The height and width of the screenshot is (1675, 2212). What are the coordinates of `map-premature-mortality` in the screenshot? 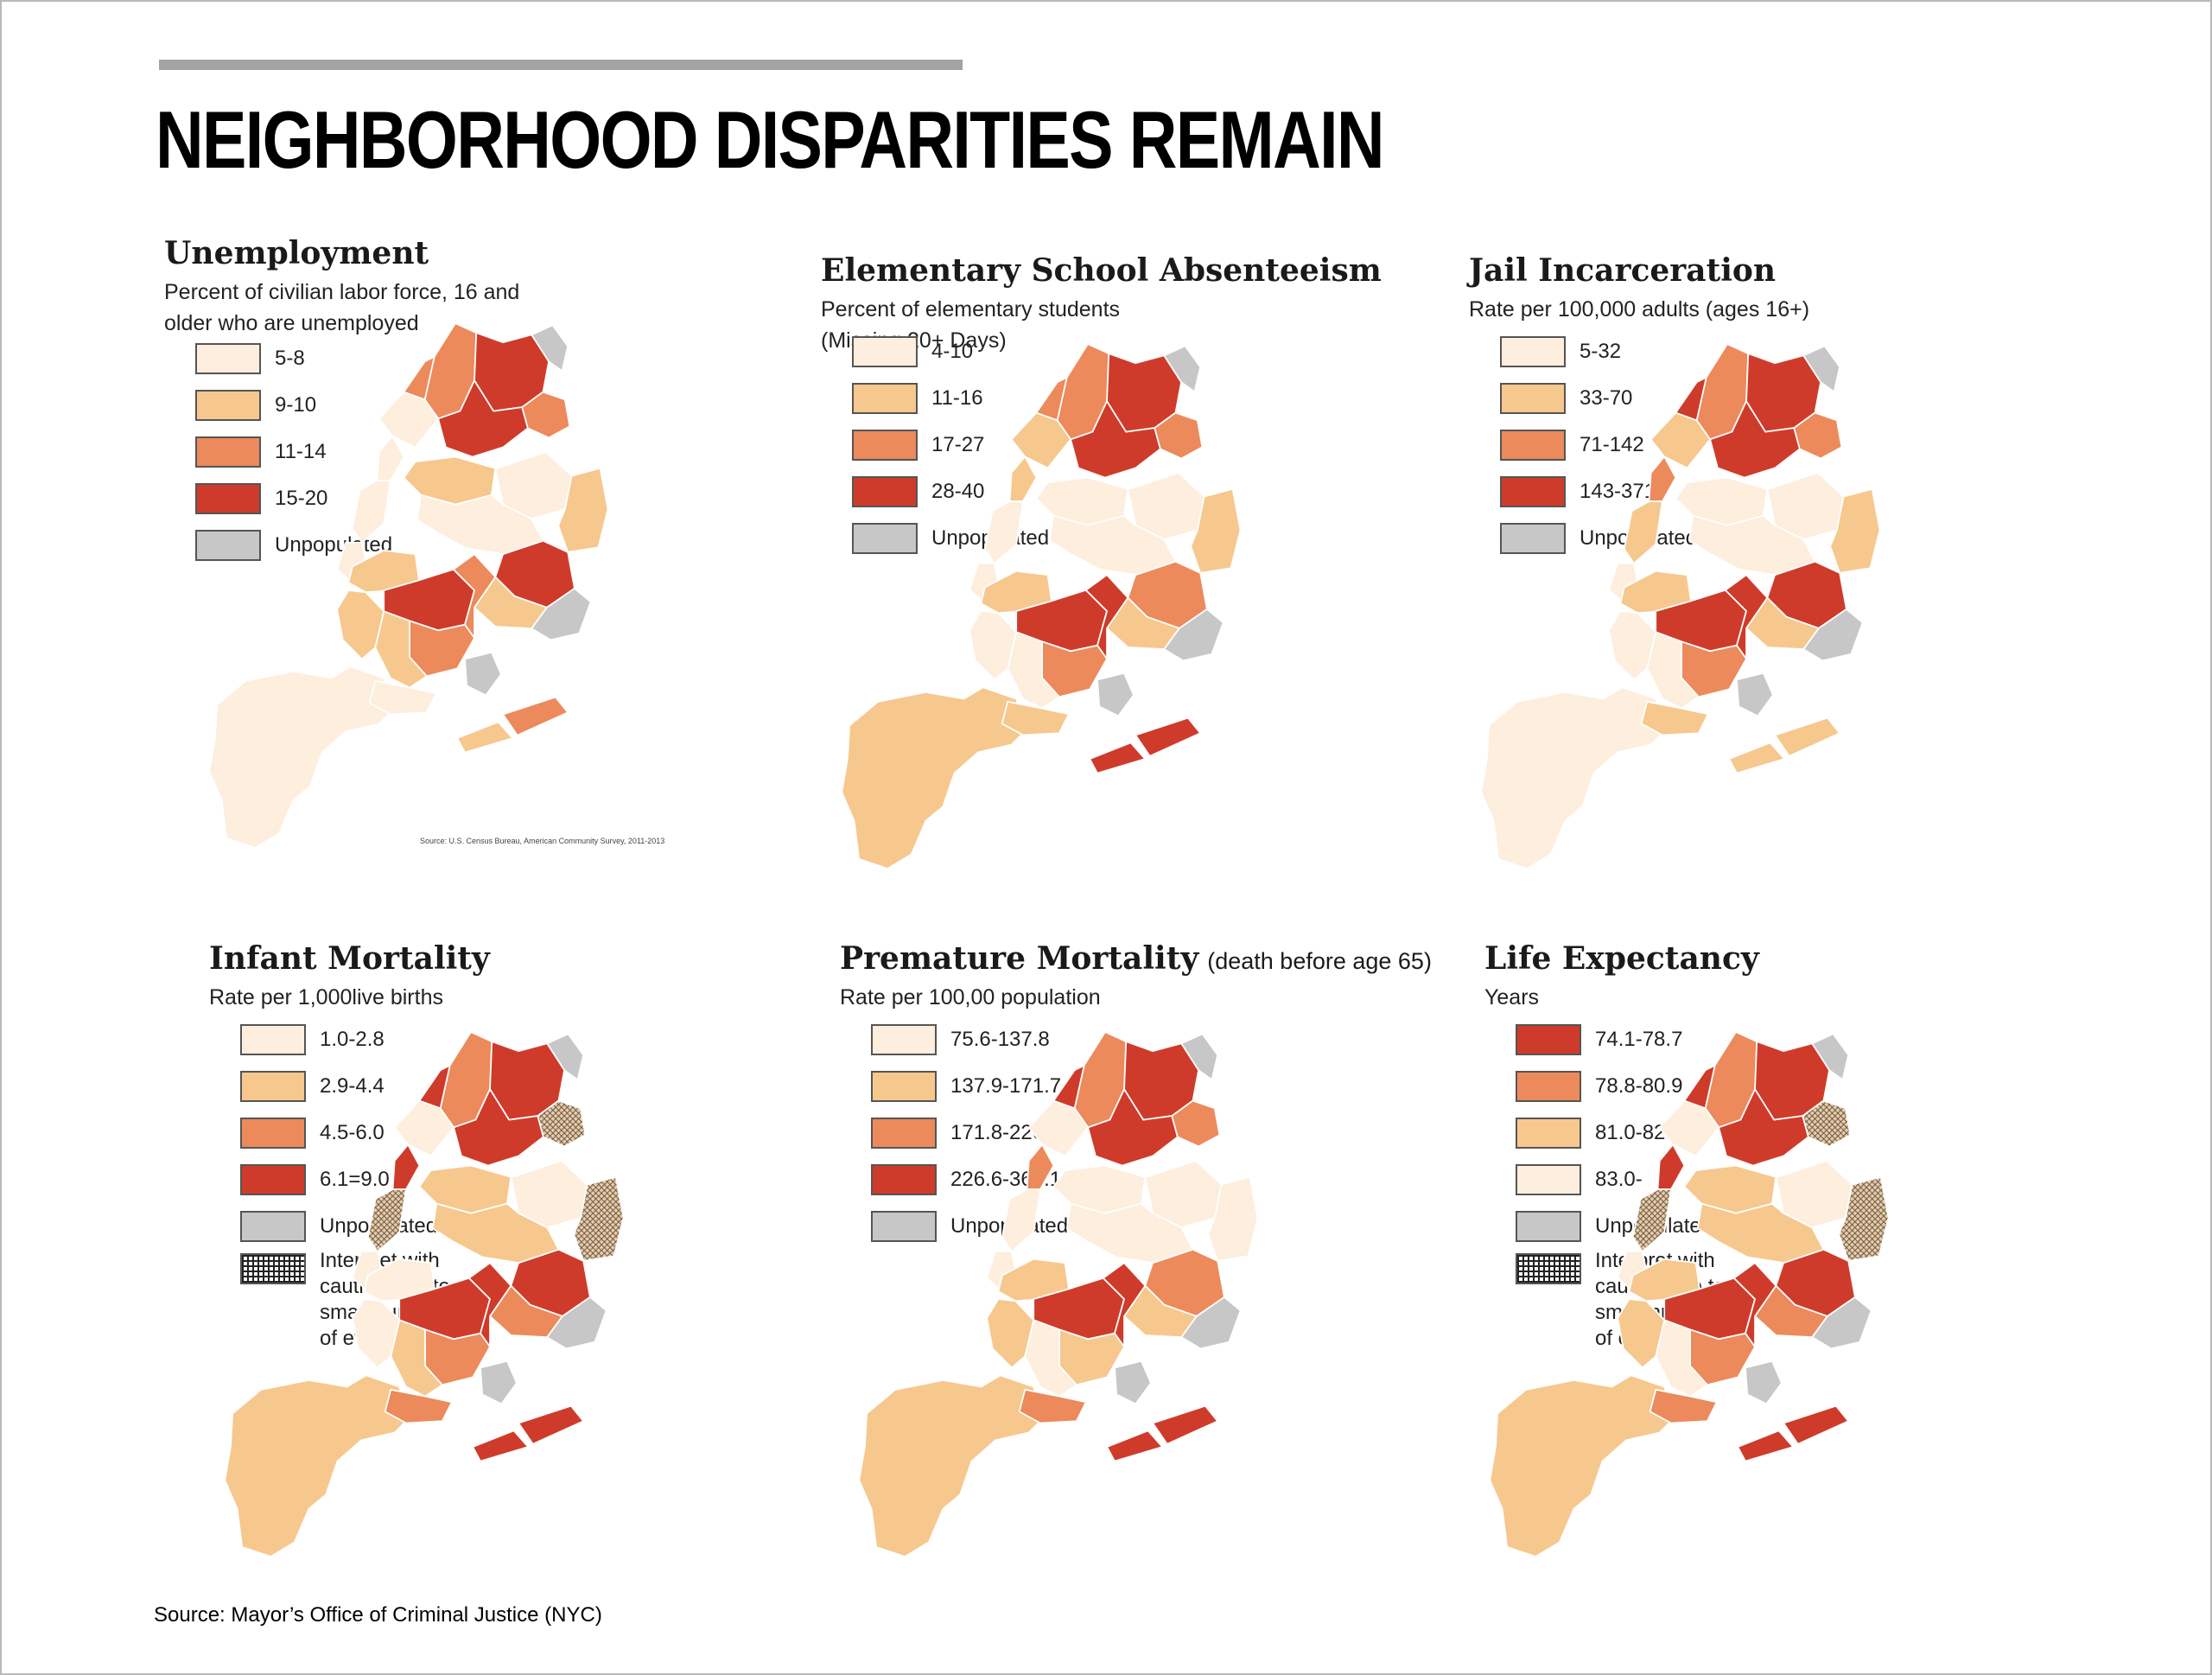 It's located at (1114, 1289).